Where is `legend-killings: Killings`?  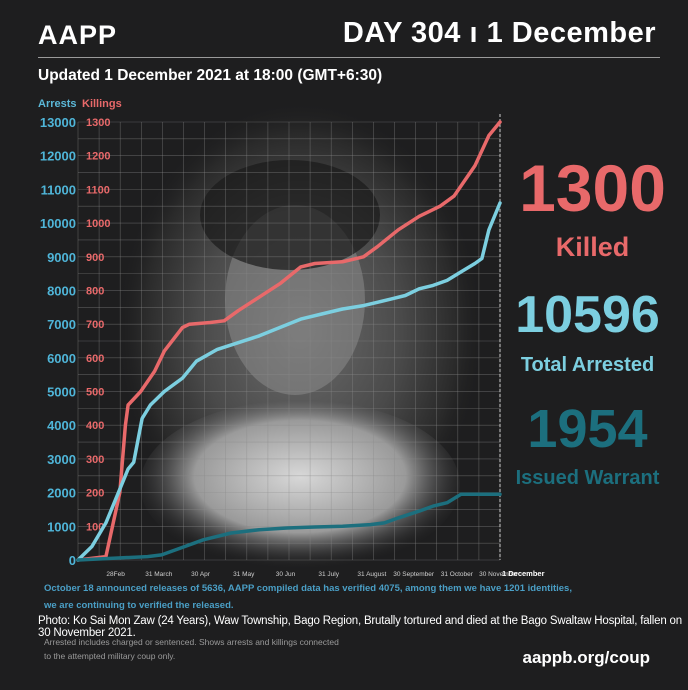
legend-killings: Killings is located at coordinates (102, 104).